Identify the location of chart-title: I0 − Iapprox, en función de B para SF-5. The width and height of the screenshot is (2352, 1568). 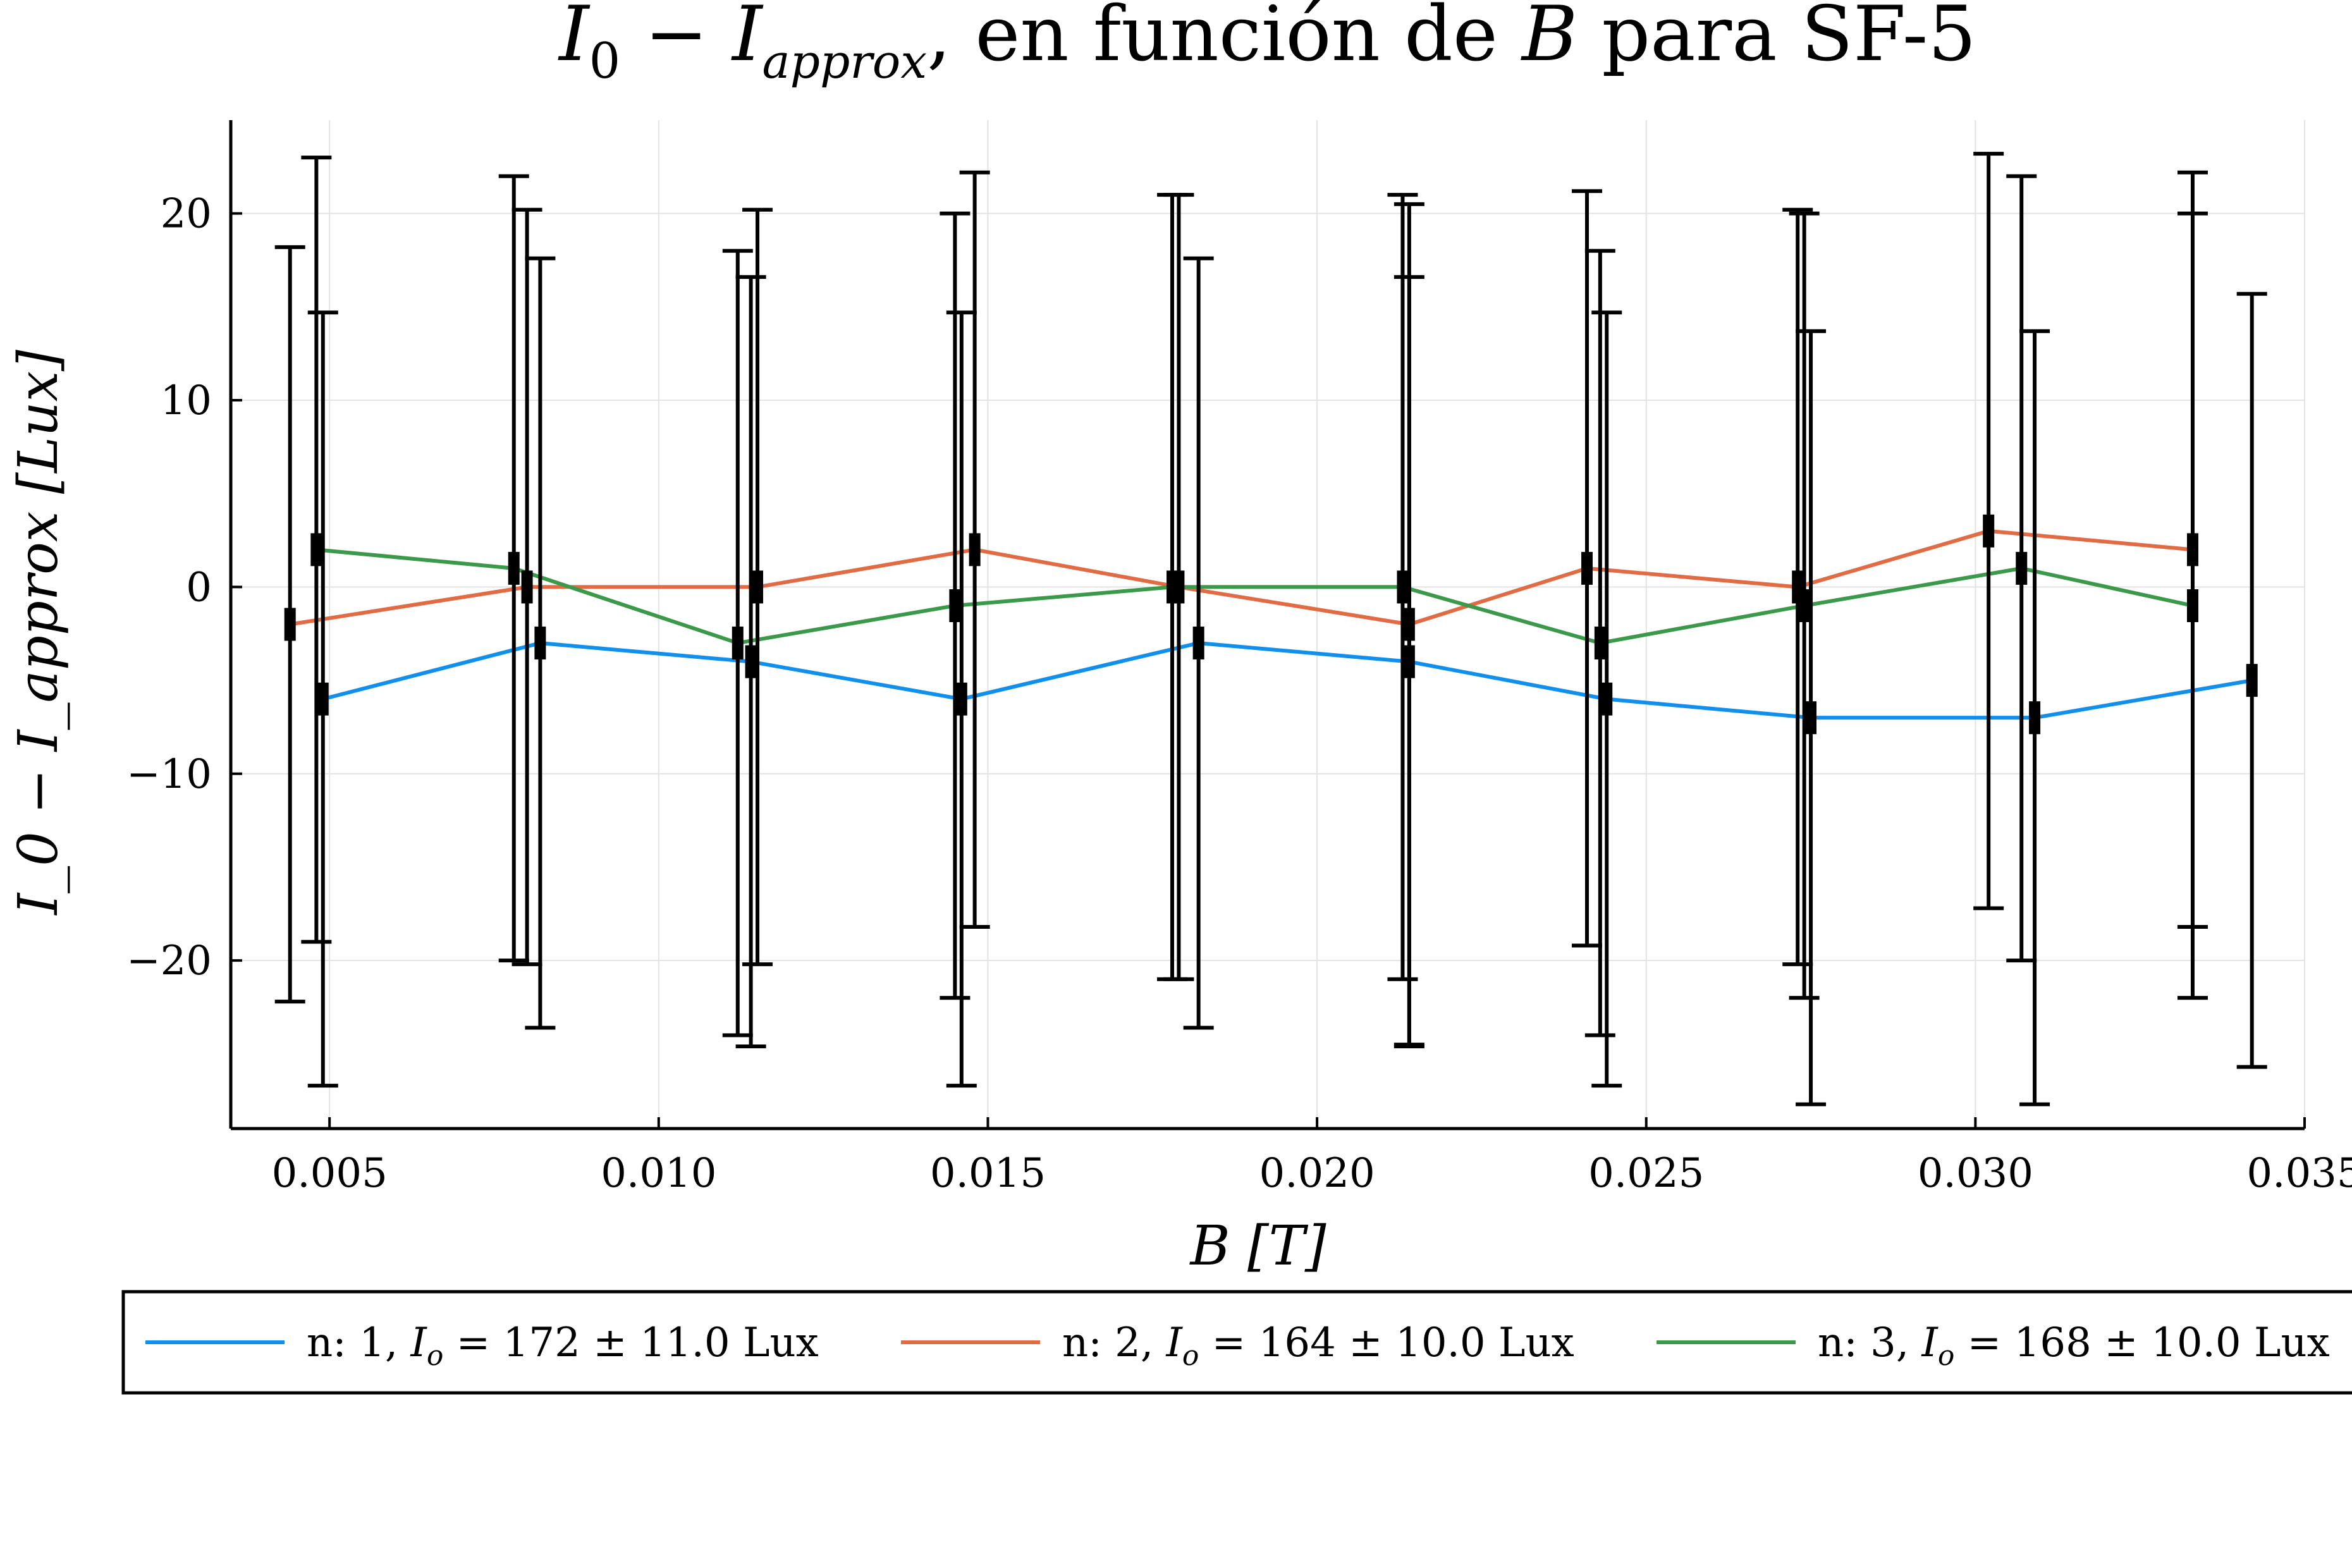
(1267, 45).